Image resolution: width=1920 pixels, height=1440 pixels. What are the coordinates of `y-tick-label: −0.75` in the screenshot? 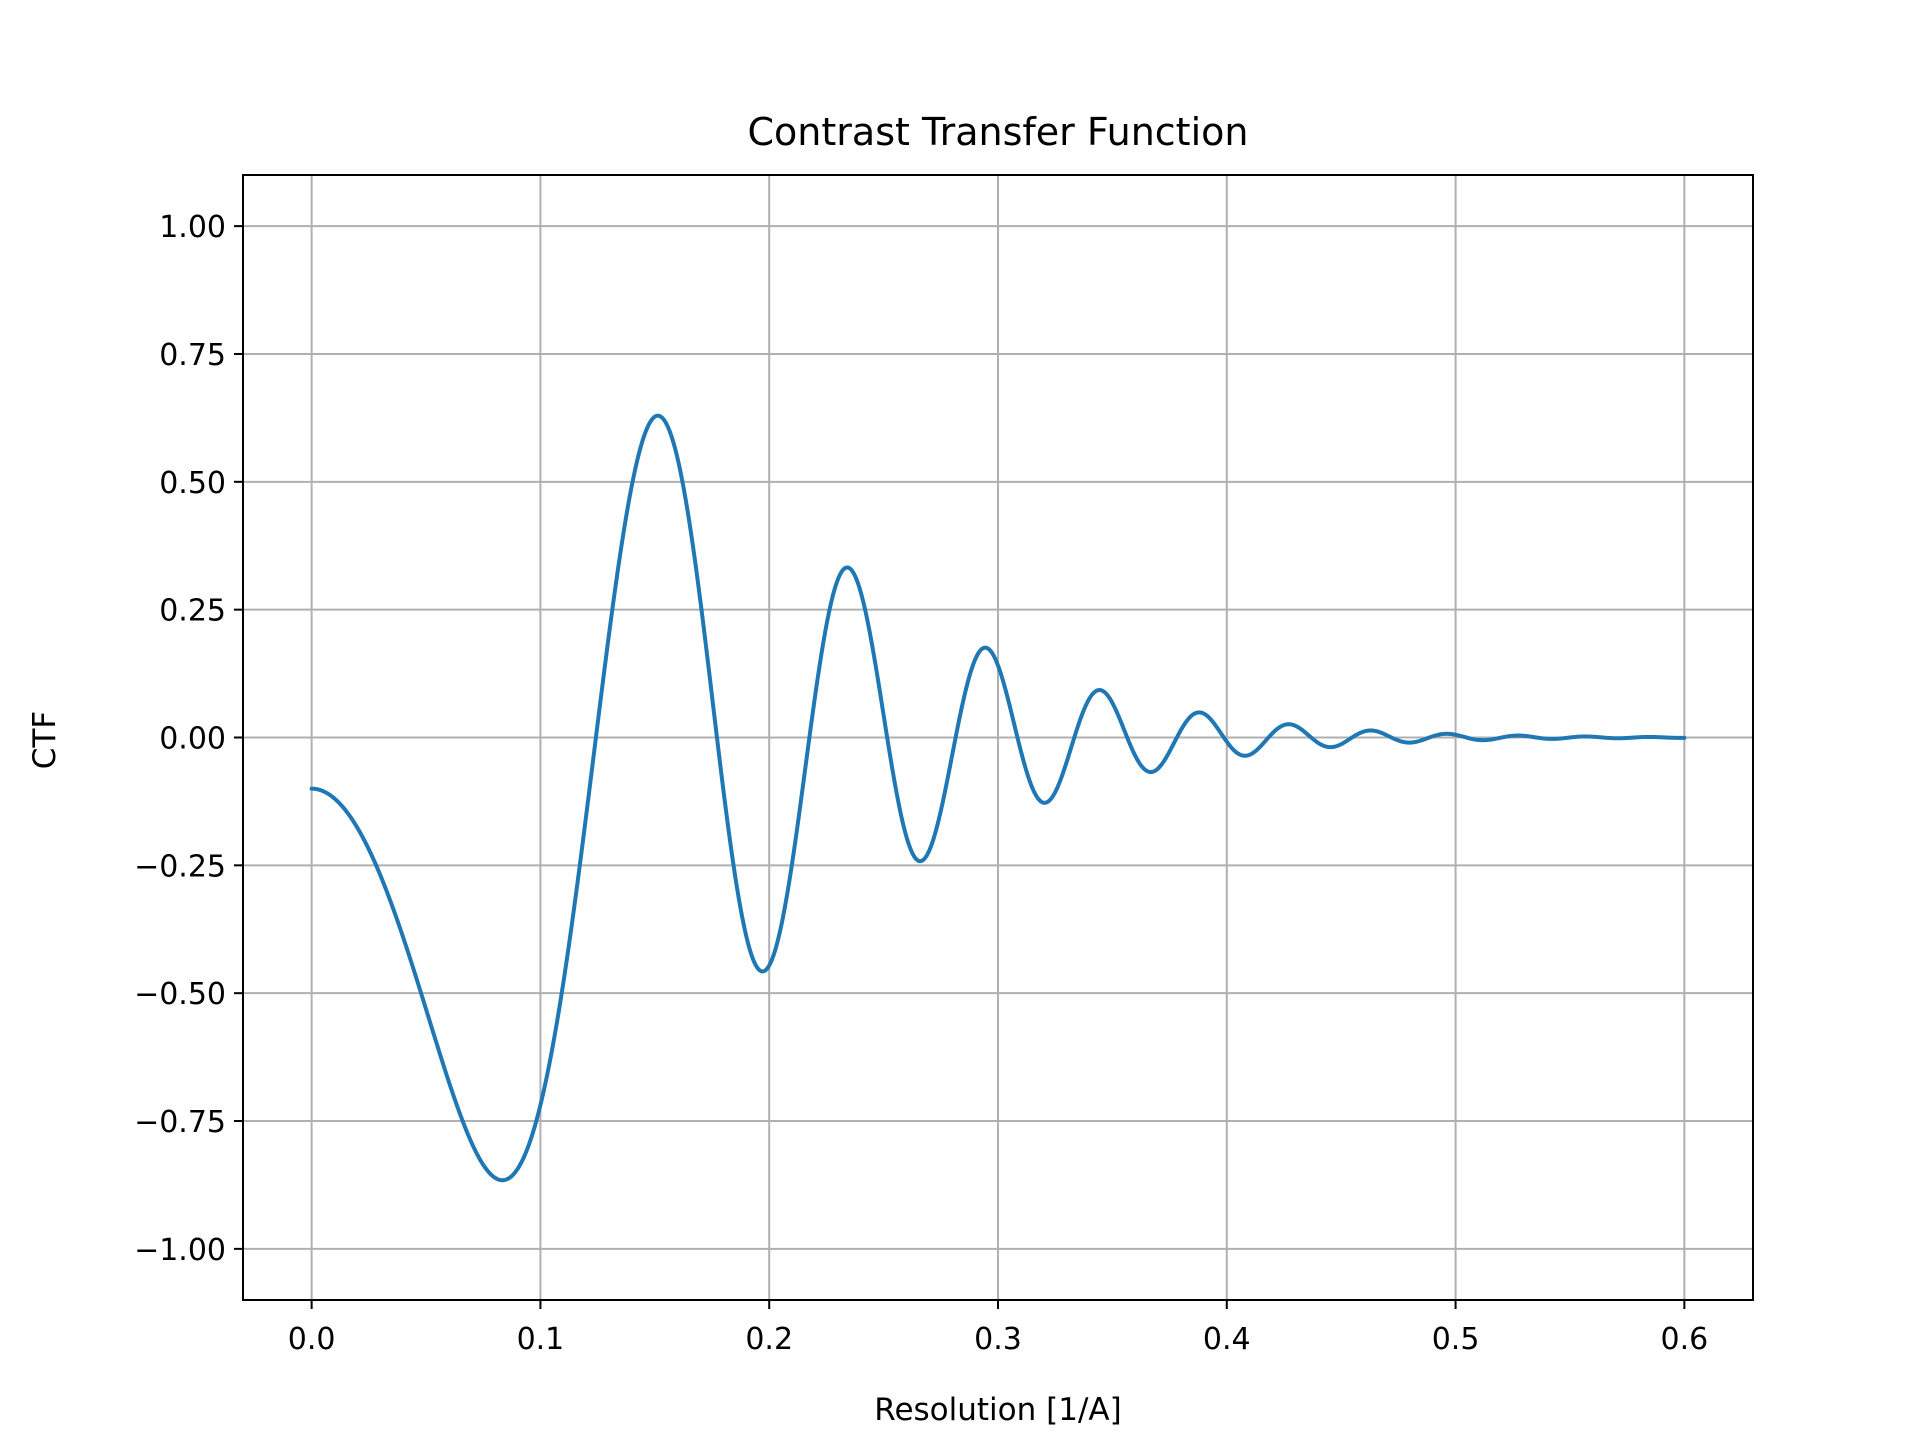 It's located at (180, 1122).